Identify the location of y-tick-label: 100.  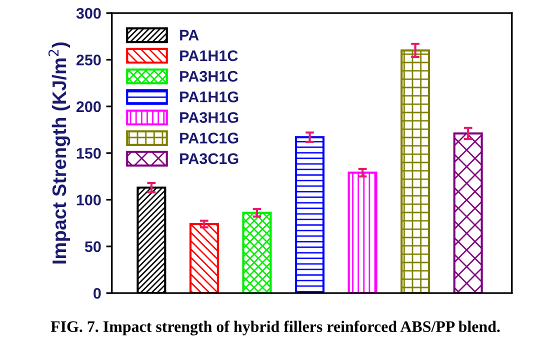
(88, 200).